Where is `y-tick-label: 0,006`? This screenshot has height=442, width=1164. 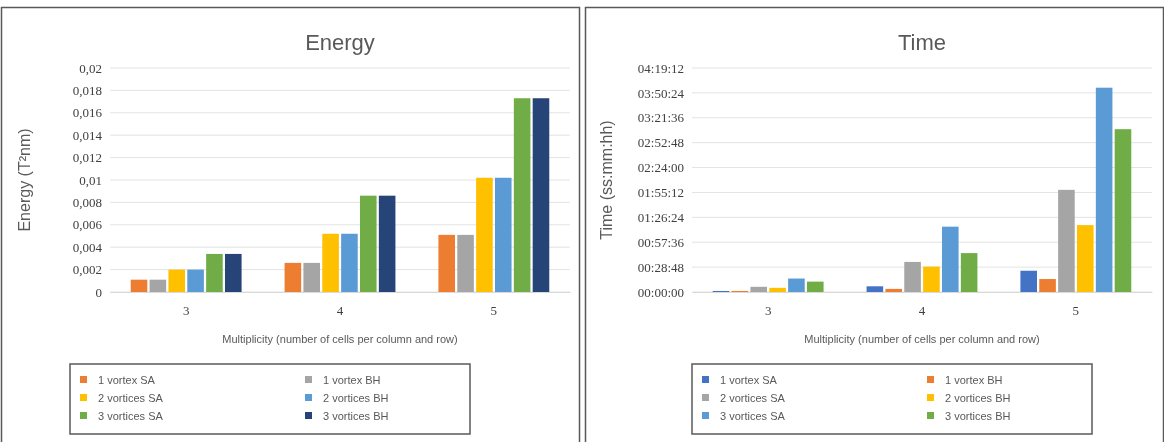 y-tick-label: 0,006 is located at coordinates (87, 225).